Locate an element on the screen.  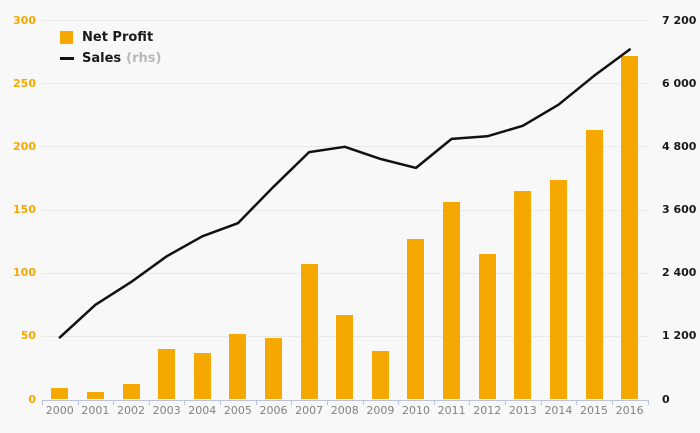
x-axis-tick-label: 2014 is located at coordinates (558, 410).